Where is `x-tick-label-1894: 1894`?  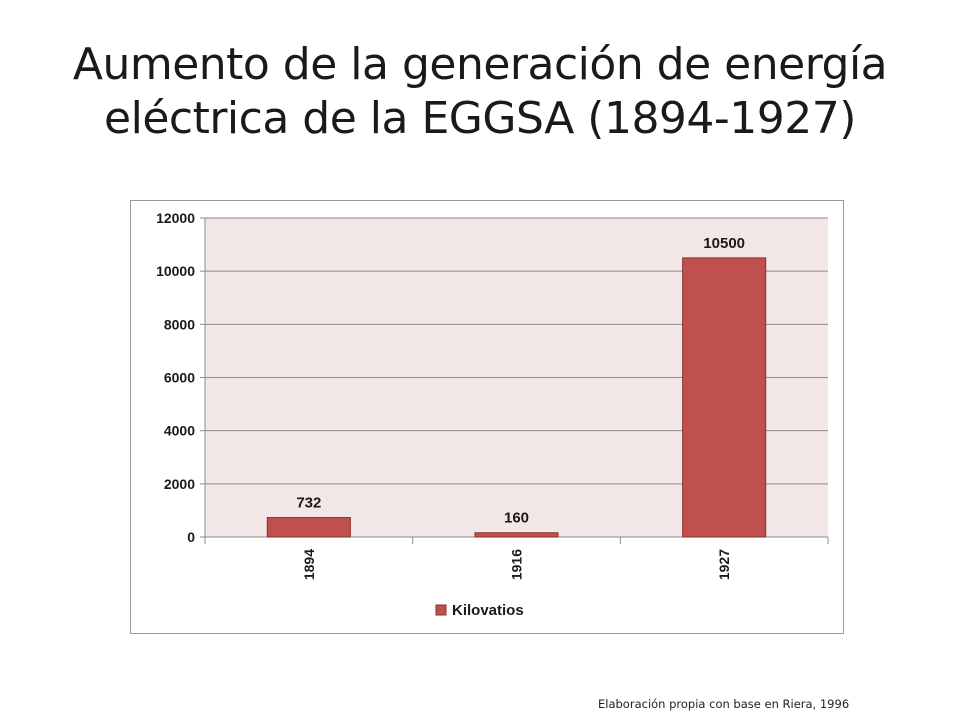 x-tick-label-1894: 1894 is located at coordinates (309, 564).